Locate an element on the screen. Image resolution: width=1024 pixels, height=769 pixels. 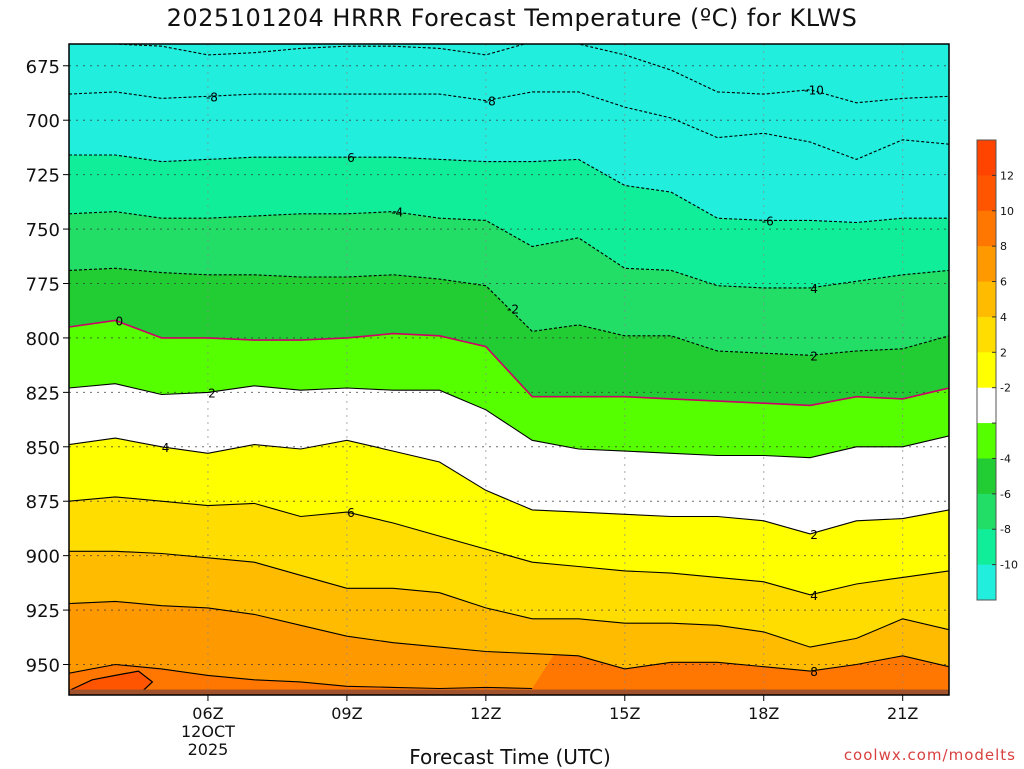
y-tick-label: 775 is located at coordinates (43, 284).